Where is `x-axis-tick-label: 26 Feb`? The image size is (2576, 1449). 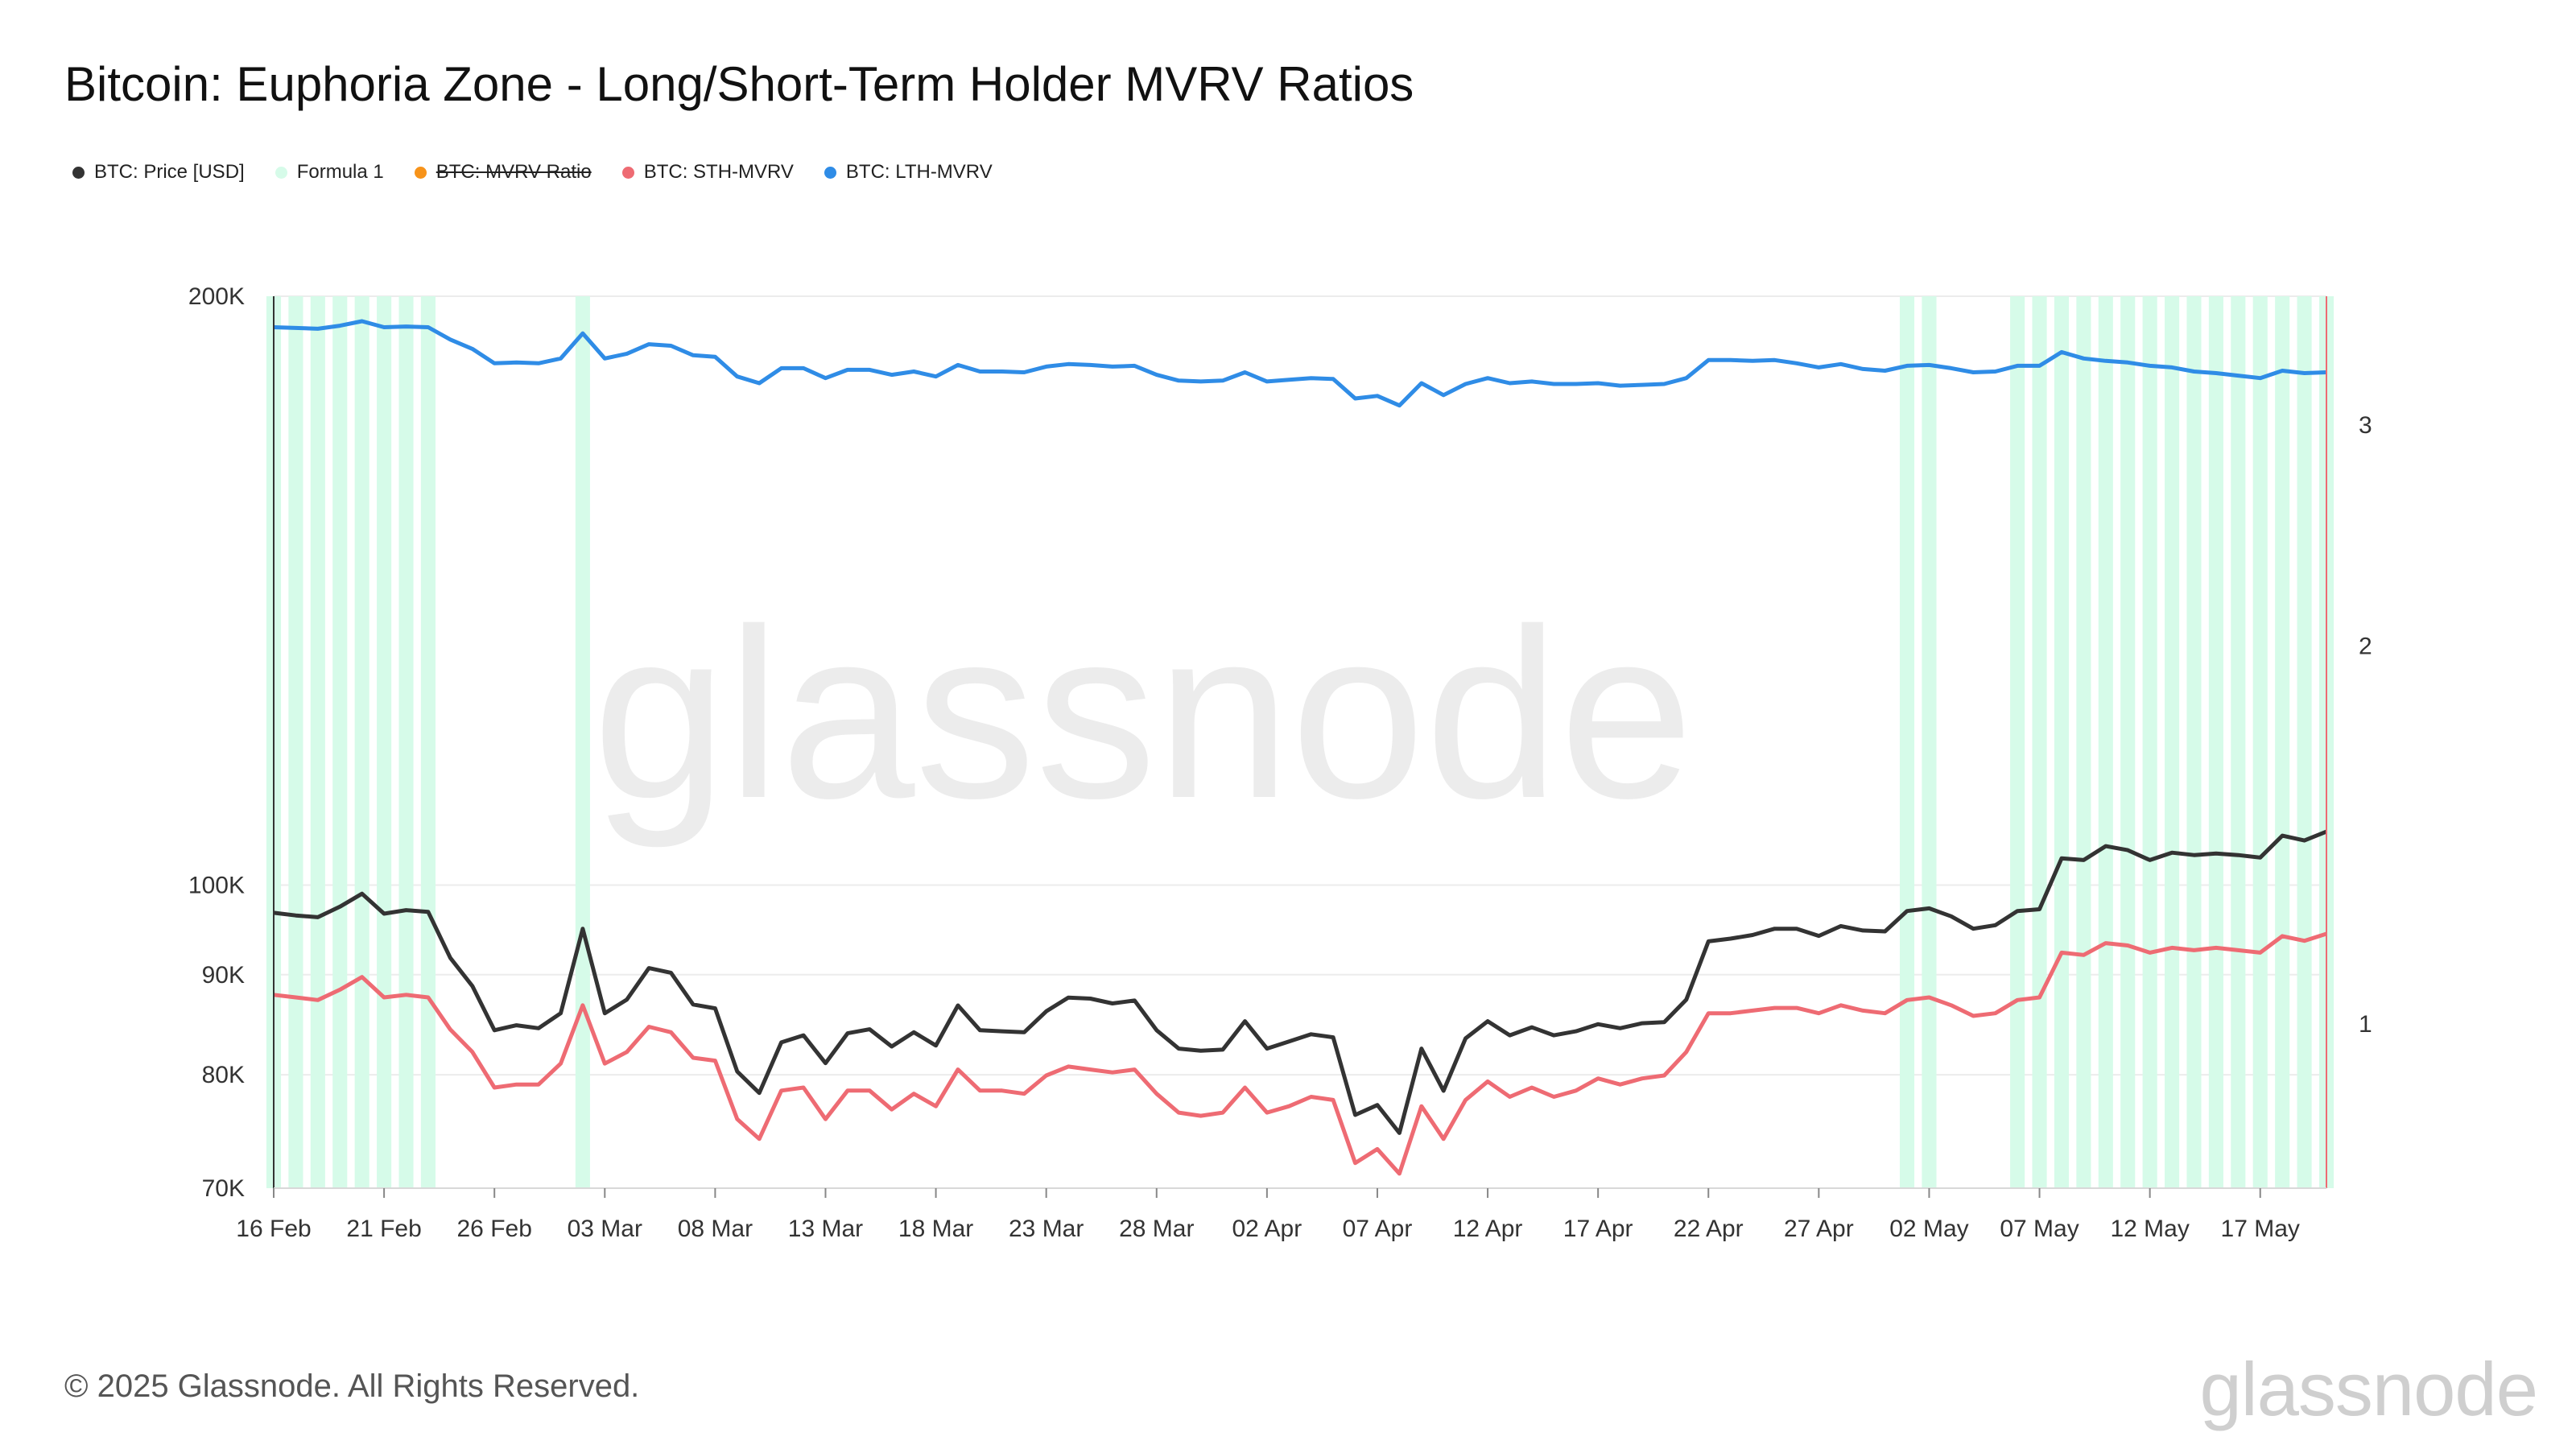
x-axis-tick-label: 26 Feb is located at coordinates (493, 1229).